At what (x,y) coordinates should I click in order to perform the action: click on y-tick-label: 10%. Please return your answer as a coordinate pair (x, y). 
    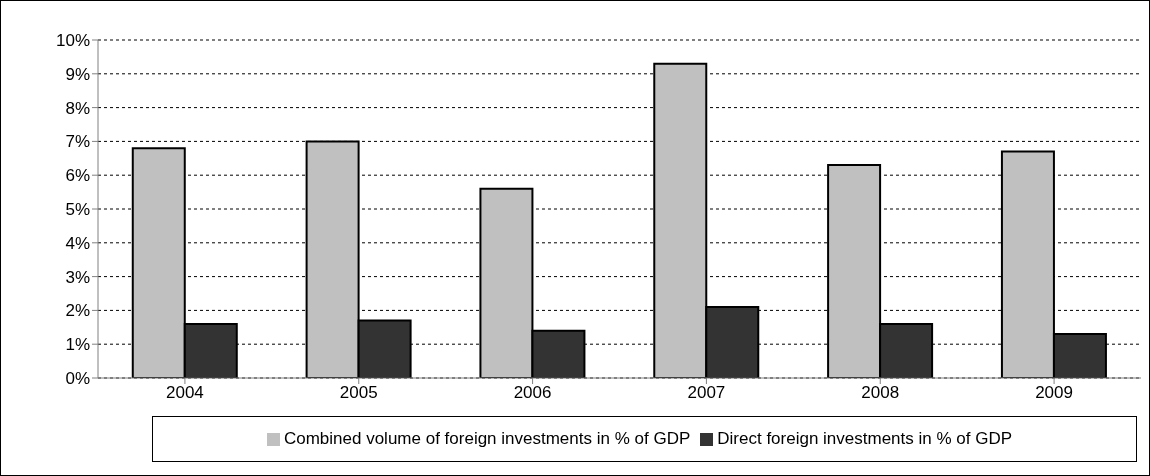
    Looking at the image, I should click on (72, 41).